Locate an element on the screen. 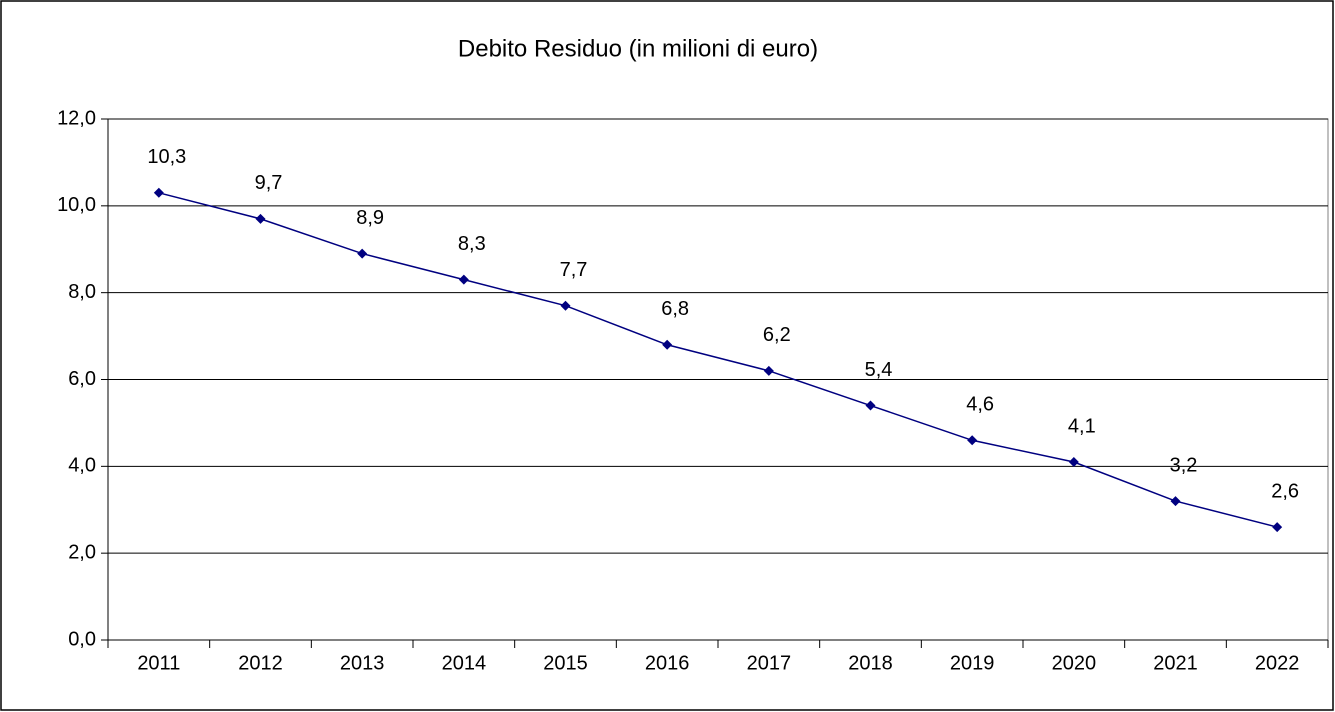 The image size is (1335, 712). x-tick-label: 2013 is located at coordinates (362, 663).